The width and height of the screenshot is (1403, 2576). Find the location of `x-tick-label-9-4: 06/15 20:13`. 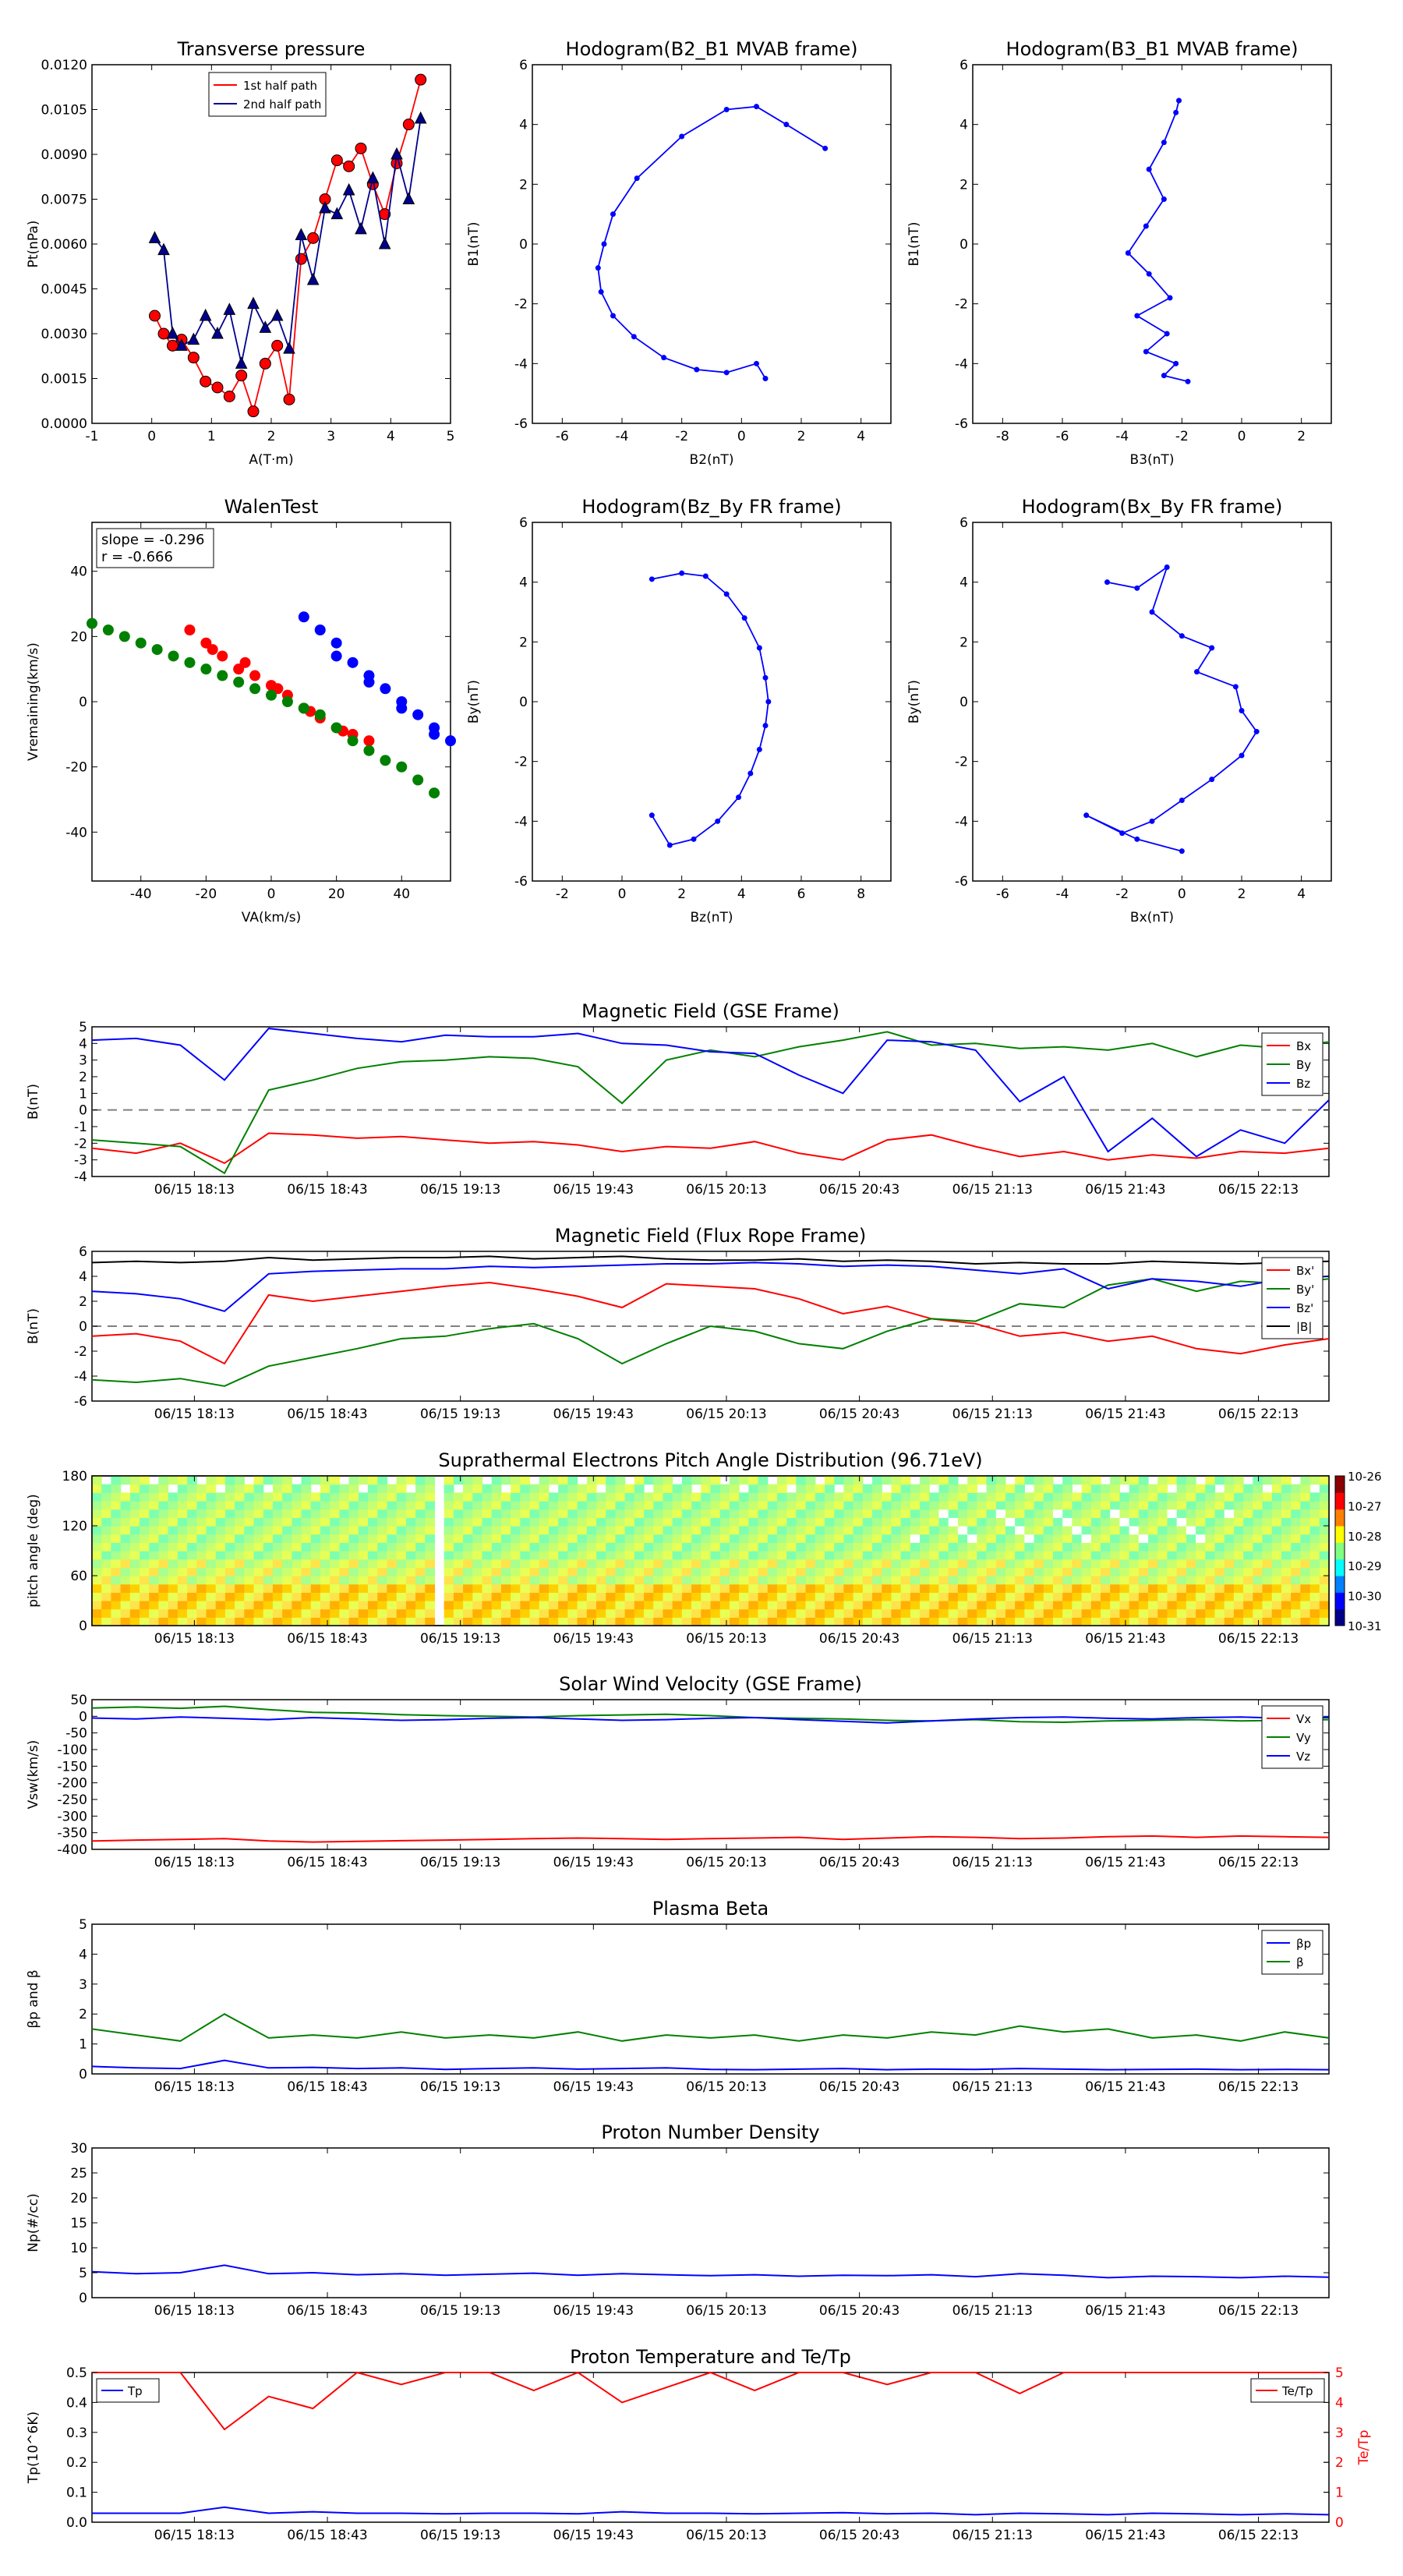

x-tick-label-9-4: 06/15 20:13 is located at coordinates (726, 1863).